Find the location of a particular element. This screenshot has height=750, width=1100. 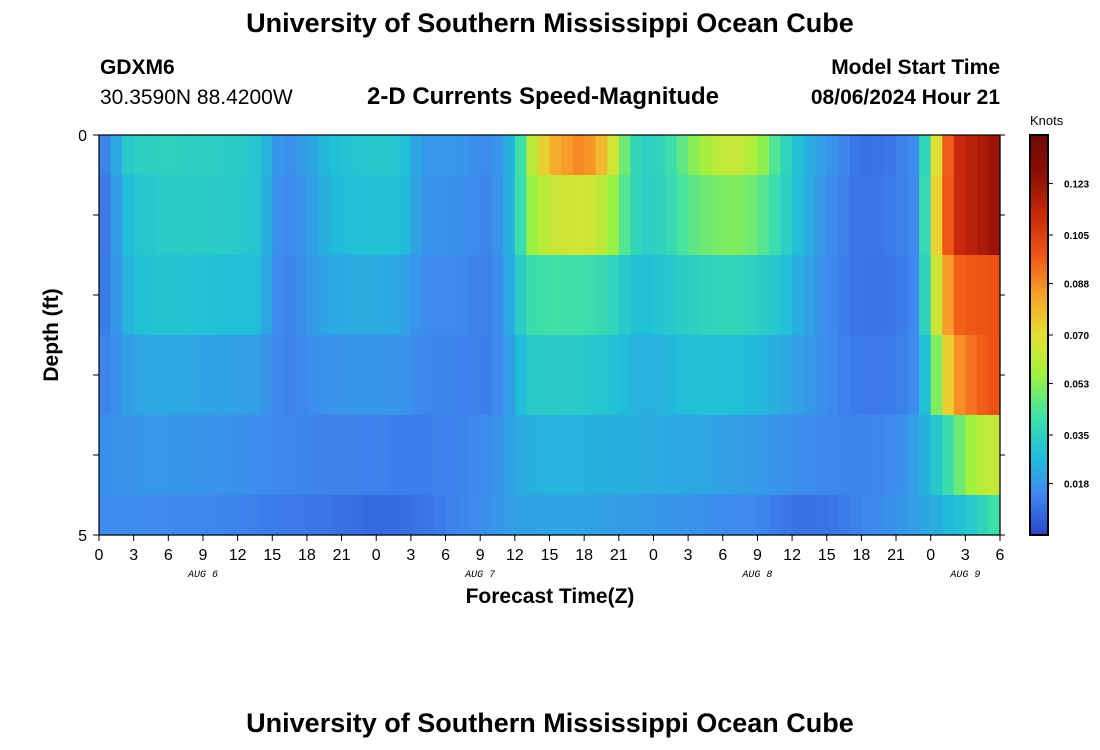

x-tick-label: 15 is located at coordinates (827, 555).